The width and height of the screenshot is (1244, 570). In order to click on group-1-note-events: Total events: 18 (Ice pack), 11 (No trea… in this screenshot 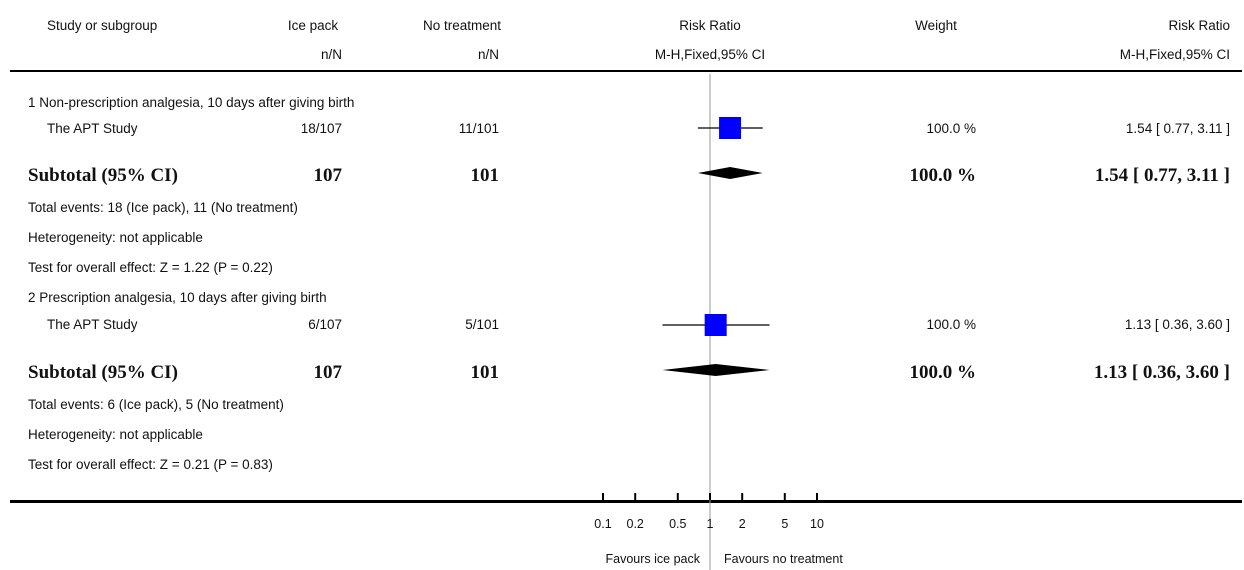, I will do `click(163, 207)`.